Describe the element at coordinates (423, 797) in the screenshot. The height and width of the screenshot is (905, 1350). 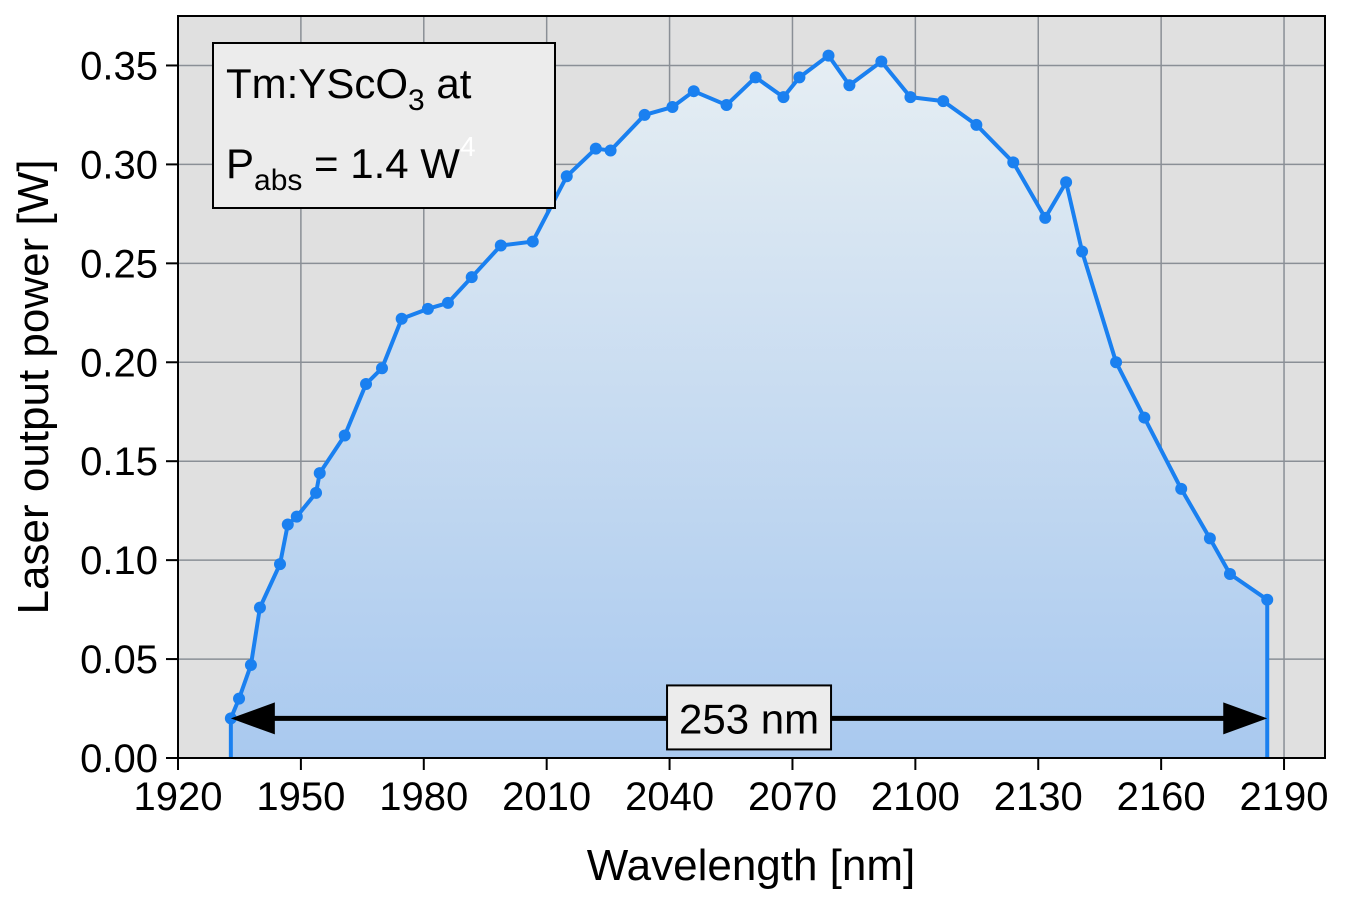
I see `x-tick-label: 1980` at that location.